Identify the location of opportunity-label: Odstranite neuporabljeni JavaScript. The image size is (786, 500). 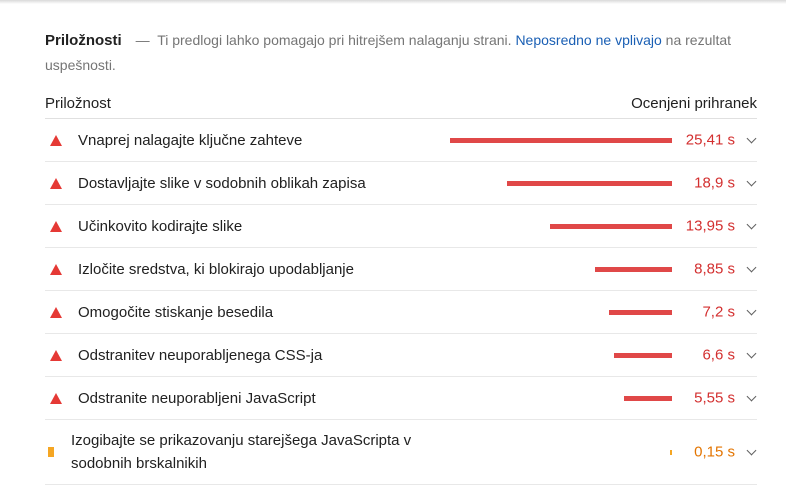
(197, 398).